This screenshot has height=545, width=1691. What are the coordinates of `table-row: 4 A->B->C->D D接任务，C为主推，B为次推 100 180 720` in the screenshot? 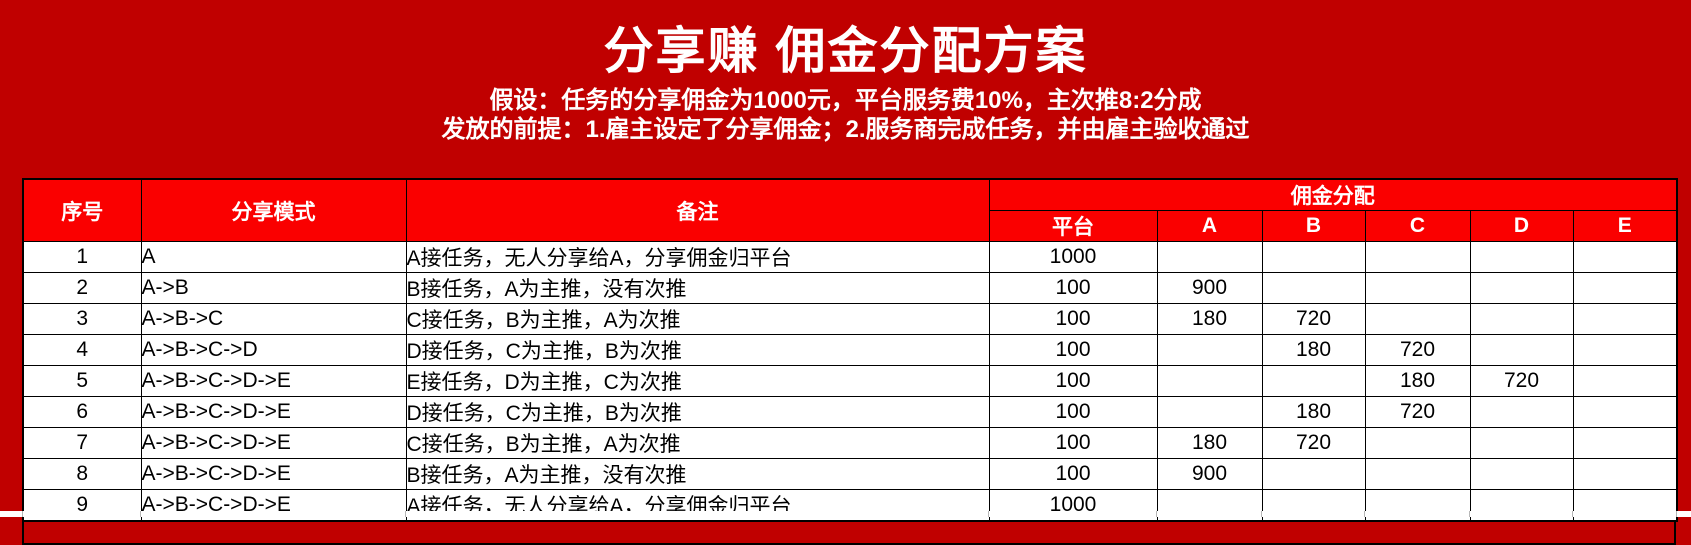 It's located at (850, 350).